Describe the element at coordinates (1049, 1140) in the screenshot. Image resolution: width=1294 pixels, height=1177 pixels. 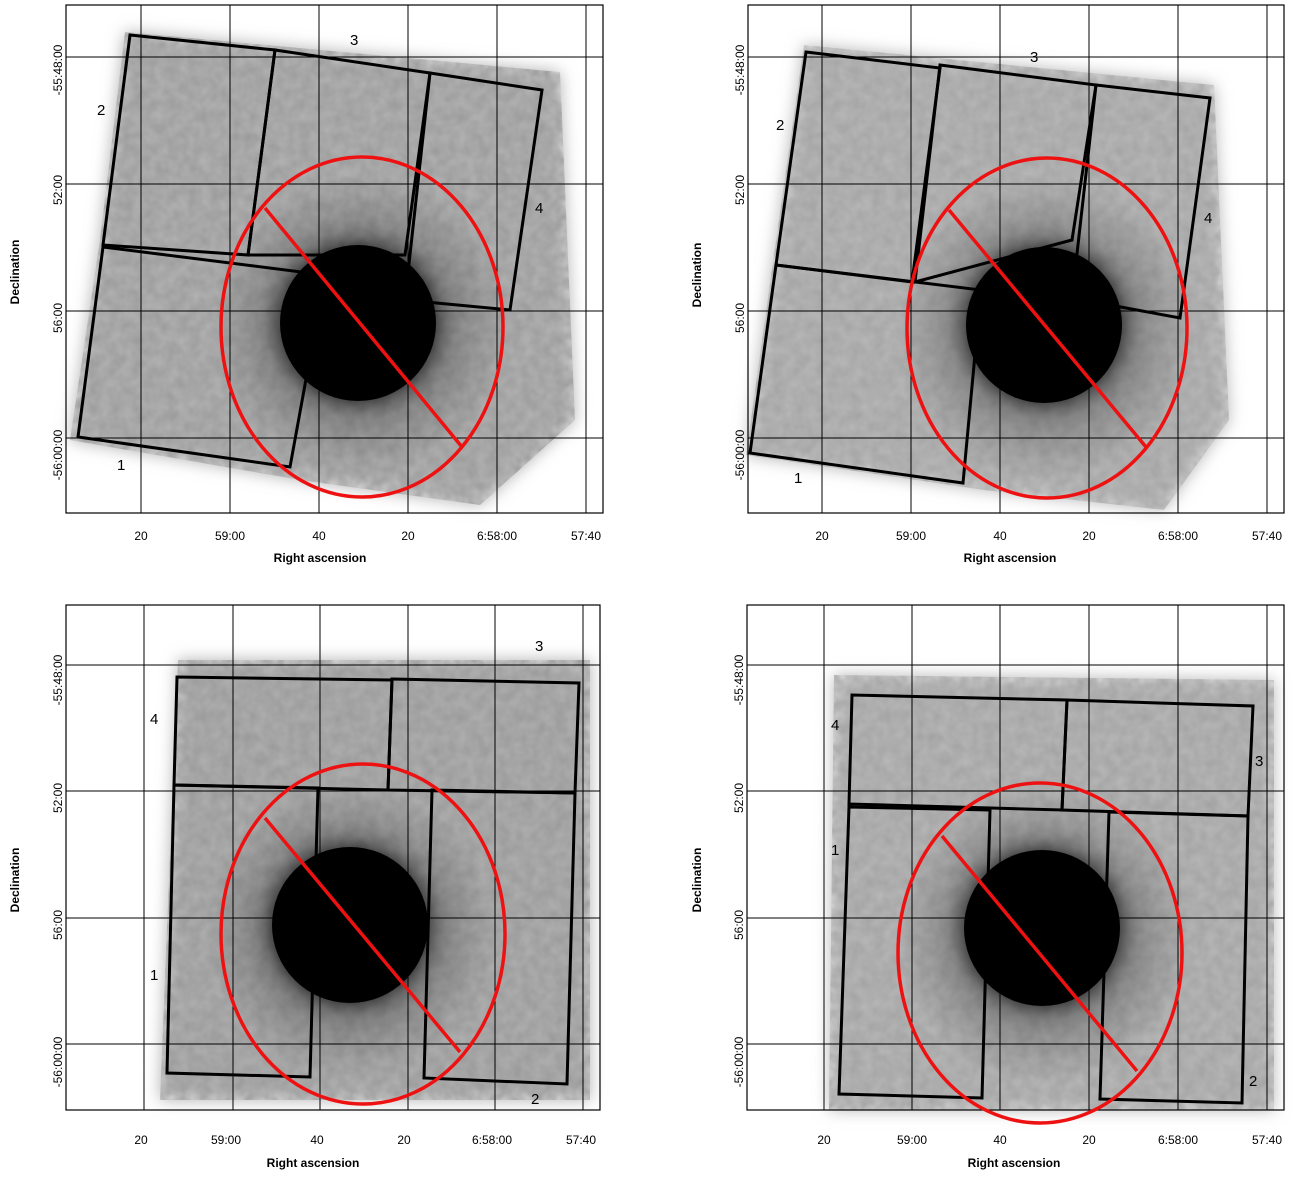
I see `x-tick-labels: 20 59:00 40 20 6:58:00 57:40` at that location.